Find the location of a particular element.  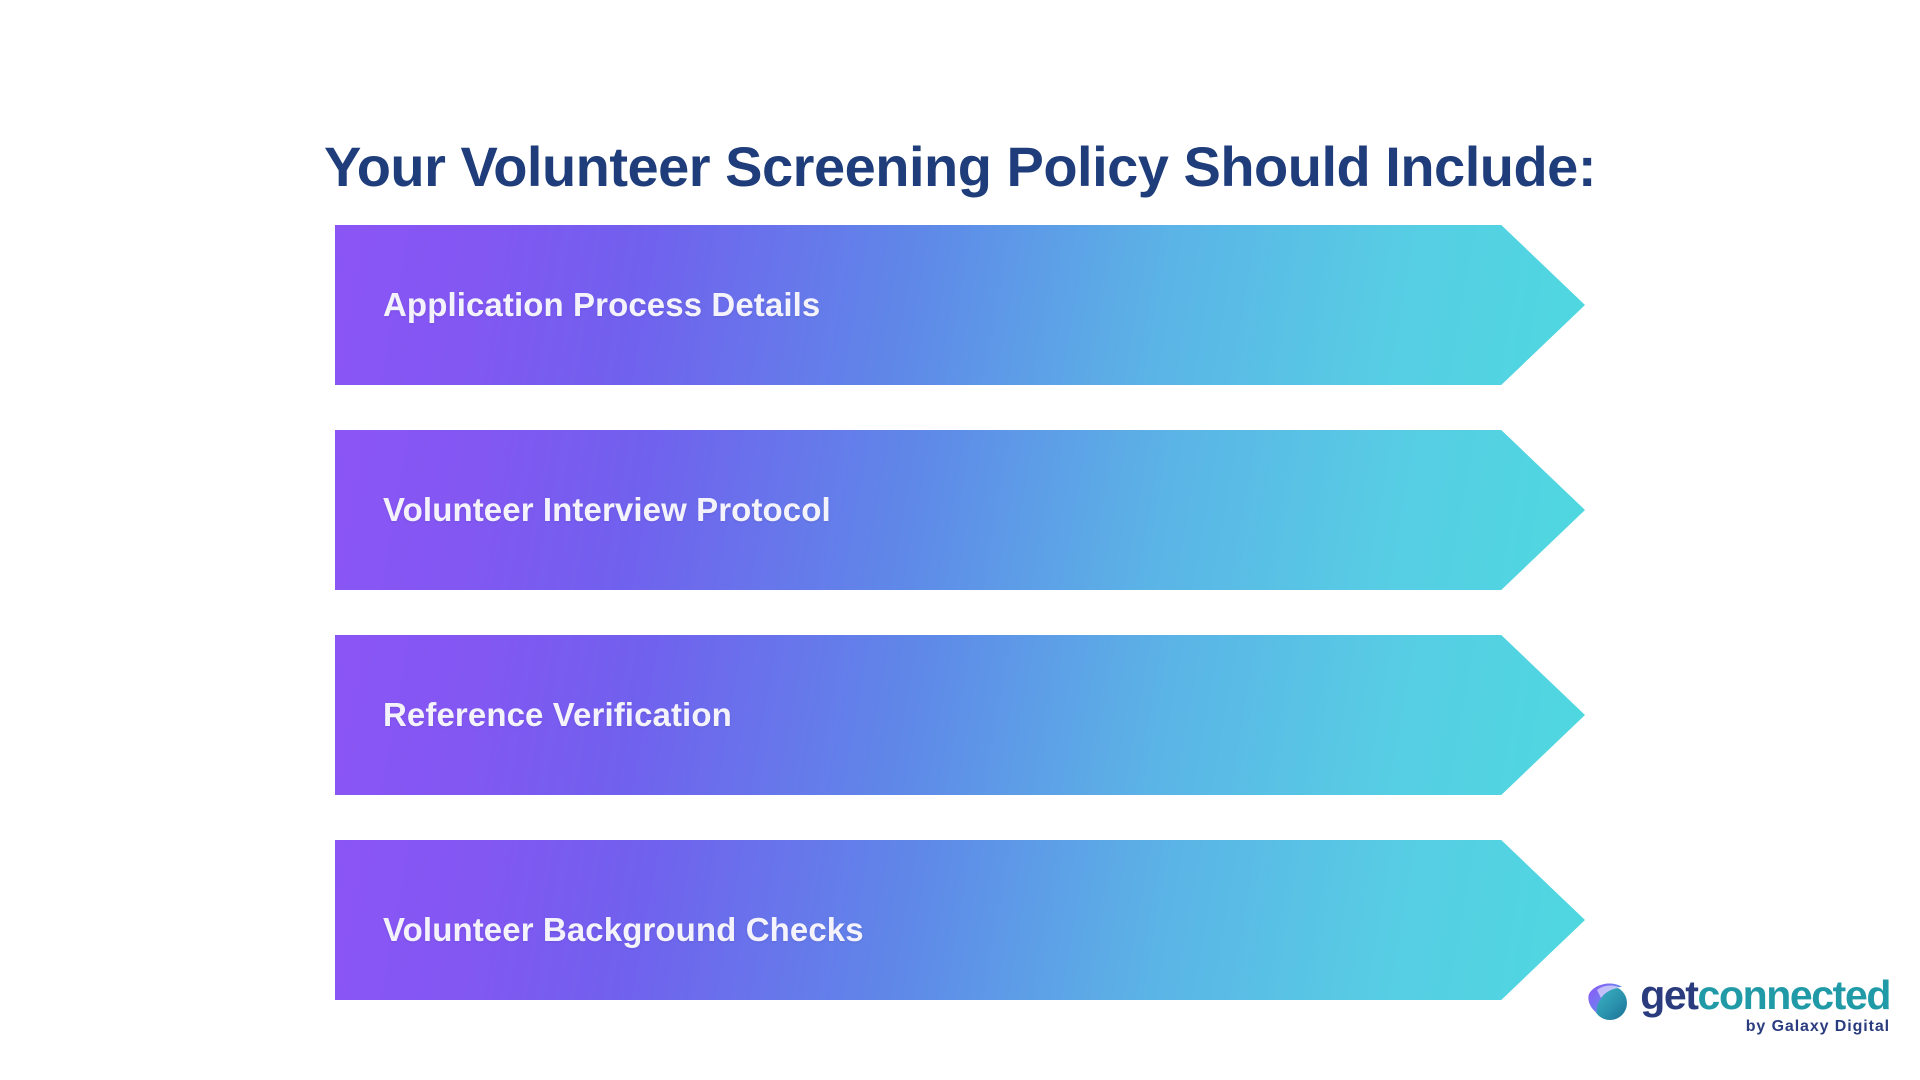

logo-word-get: get is located at coordinates (1669, 994).